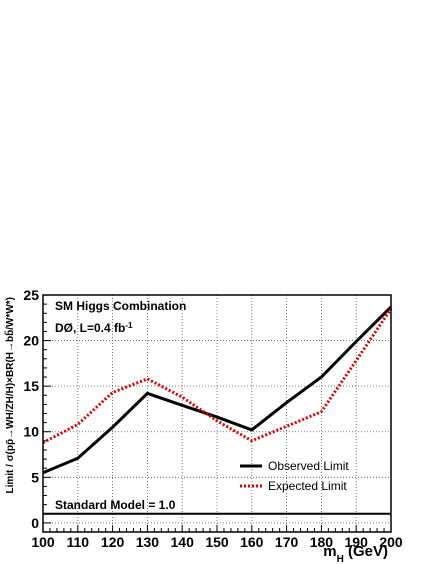 This screenshot has width=436, height=564. What do you see at coordinates (31, 409) in the screenshot?
I see `y-tick-labels: 0 5 10 15 20 25` at bounding box center [31, 409].